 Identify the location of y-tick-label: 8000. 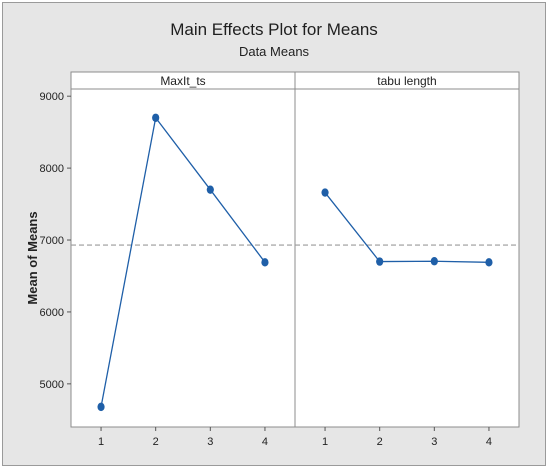
(52, 169).